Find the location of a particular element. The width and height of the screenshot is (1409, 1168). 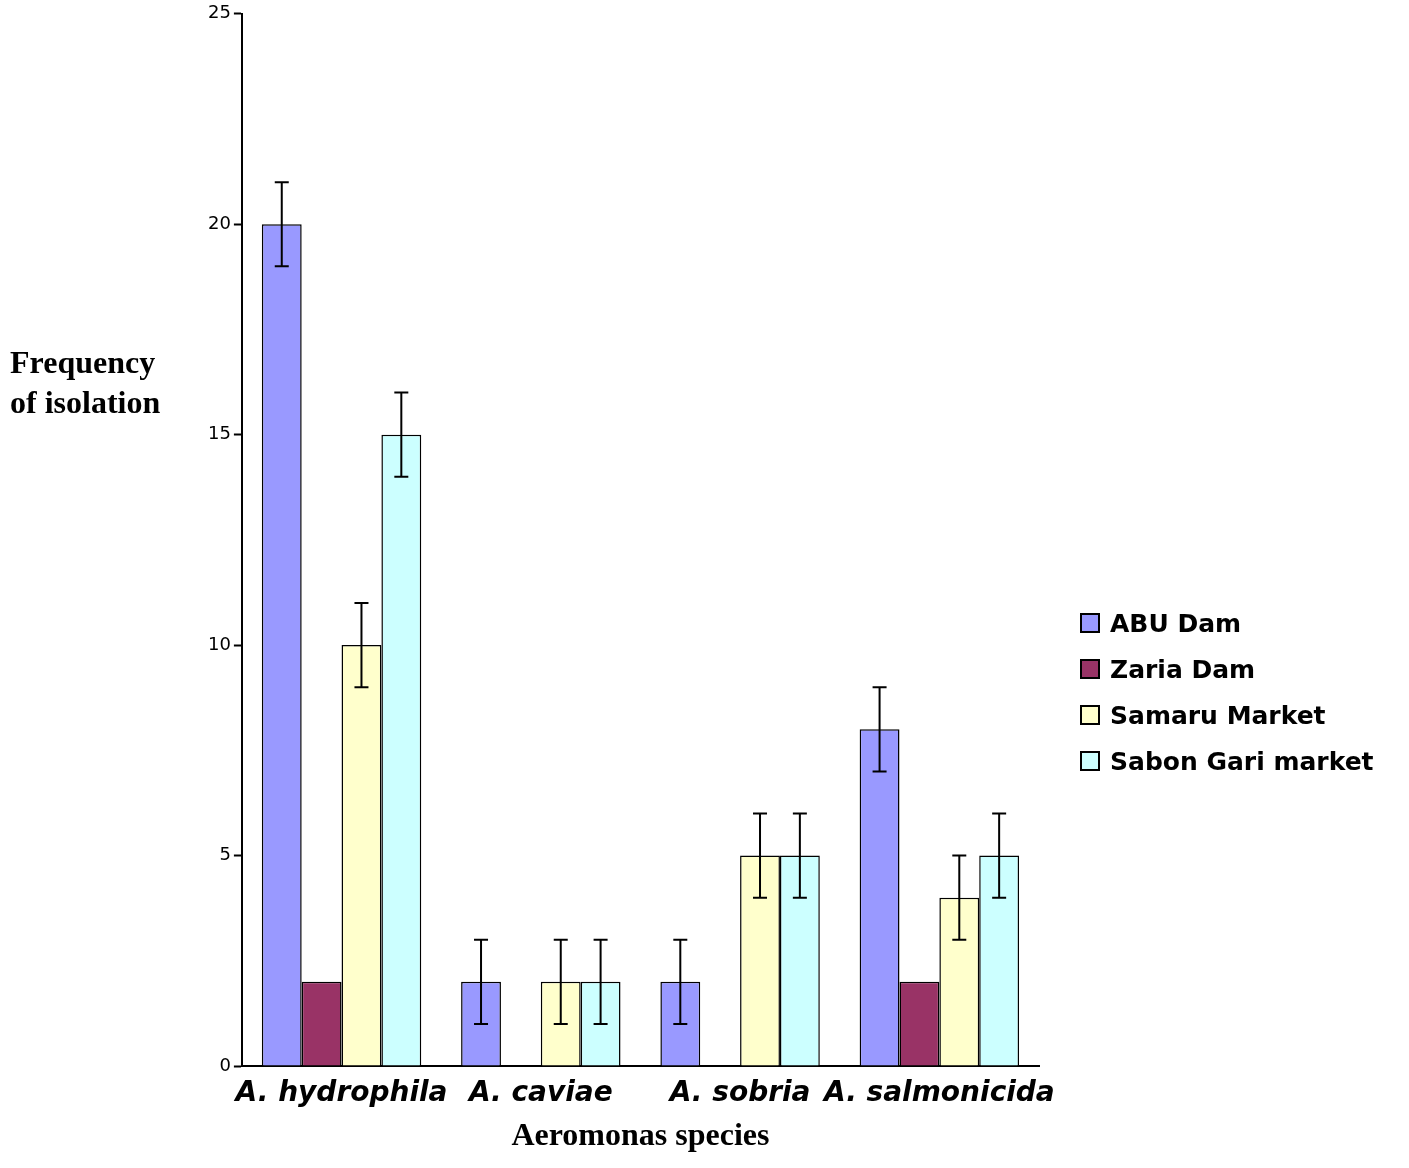

x-tick-label: A. salmonicida is located at coordinates (938, 1092).